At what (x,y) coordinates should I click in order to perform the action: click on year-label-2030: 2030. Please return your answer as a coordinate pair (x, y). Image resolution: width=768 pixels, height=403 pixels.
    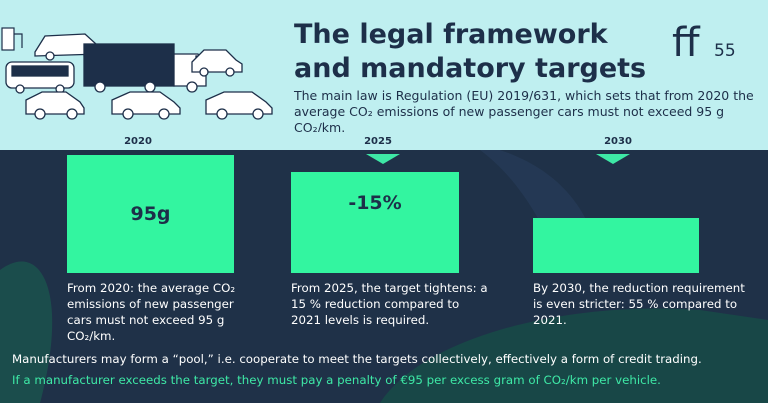
    Looking at the image, I should click on (618, 141).